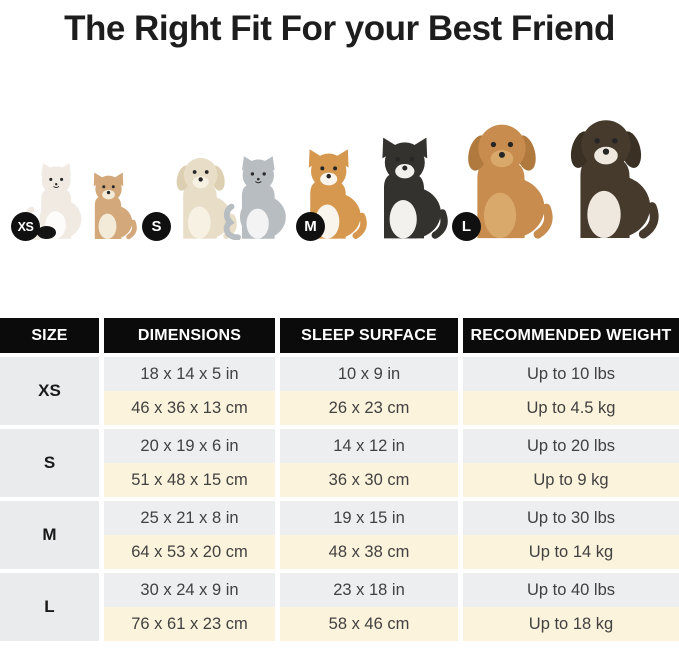 Image resolution: width=679 pixels, height=653 pixels. I want to click on m-weight-lbs: Up to 30 lbs, so click(571, 518).